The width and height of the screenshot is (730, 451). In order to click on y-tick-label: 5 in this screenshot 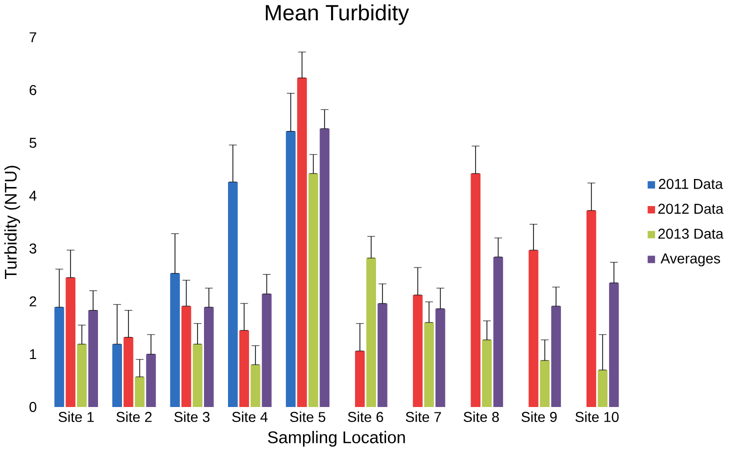, I will do `click(33, 143)`.